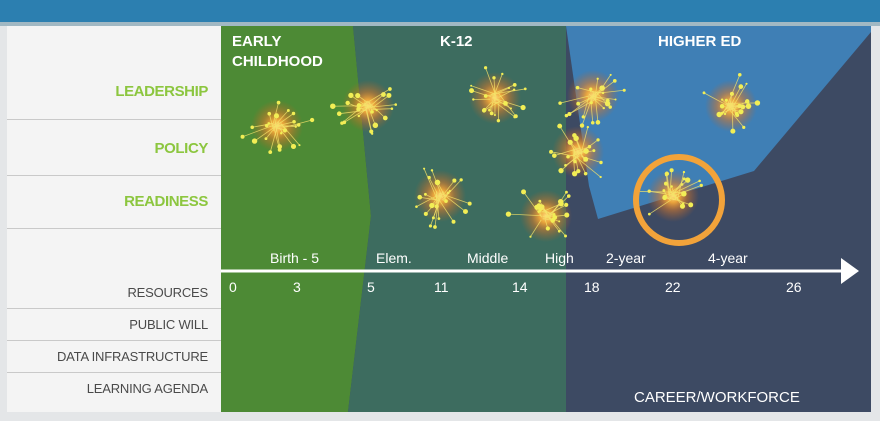 This screenshot has height=421, width=880. Describe the element at coordinates (233, 287) in the screenshot. I see `age-tick-0: 0` at that location.